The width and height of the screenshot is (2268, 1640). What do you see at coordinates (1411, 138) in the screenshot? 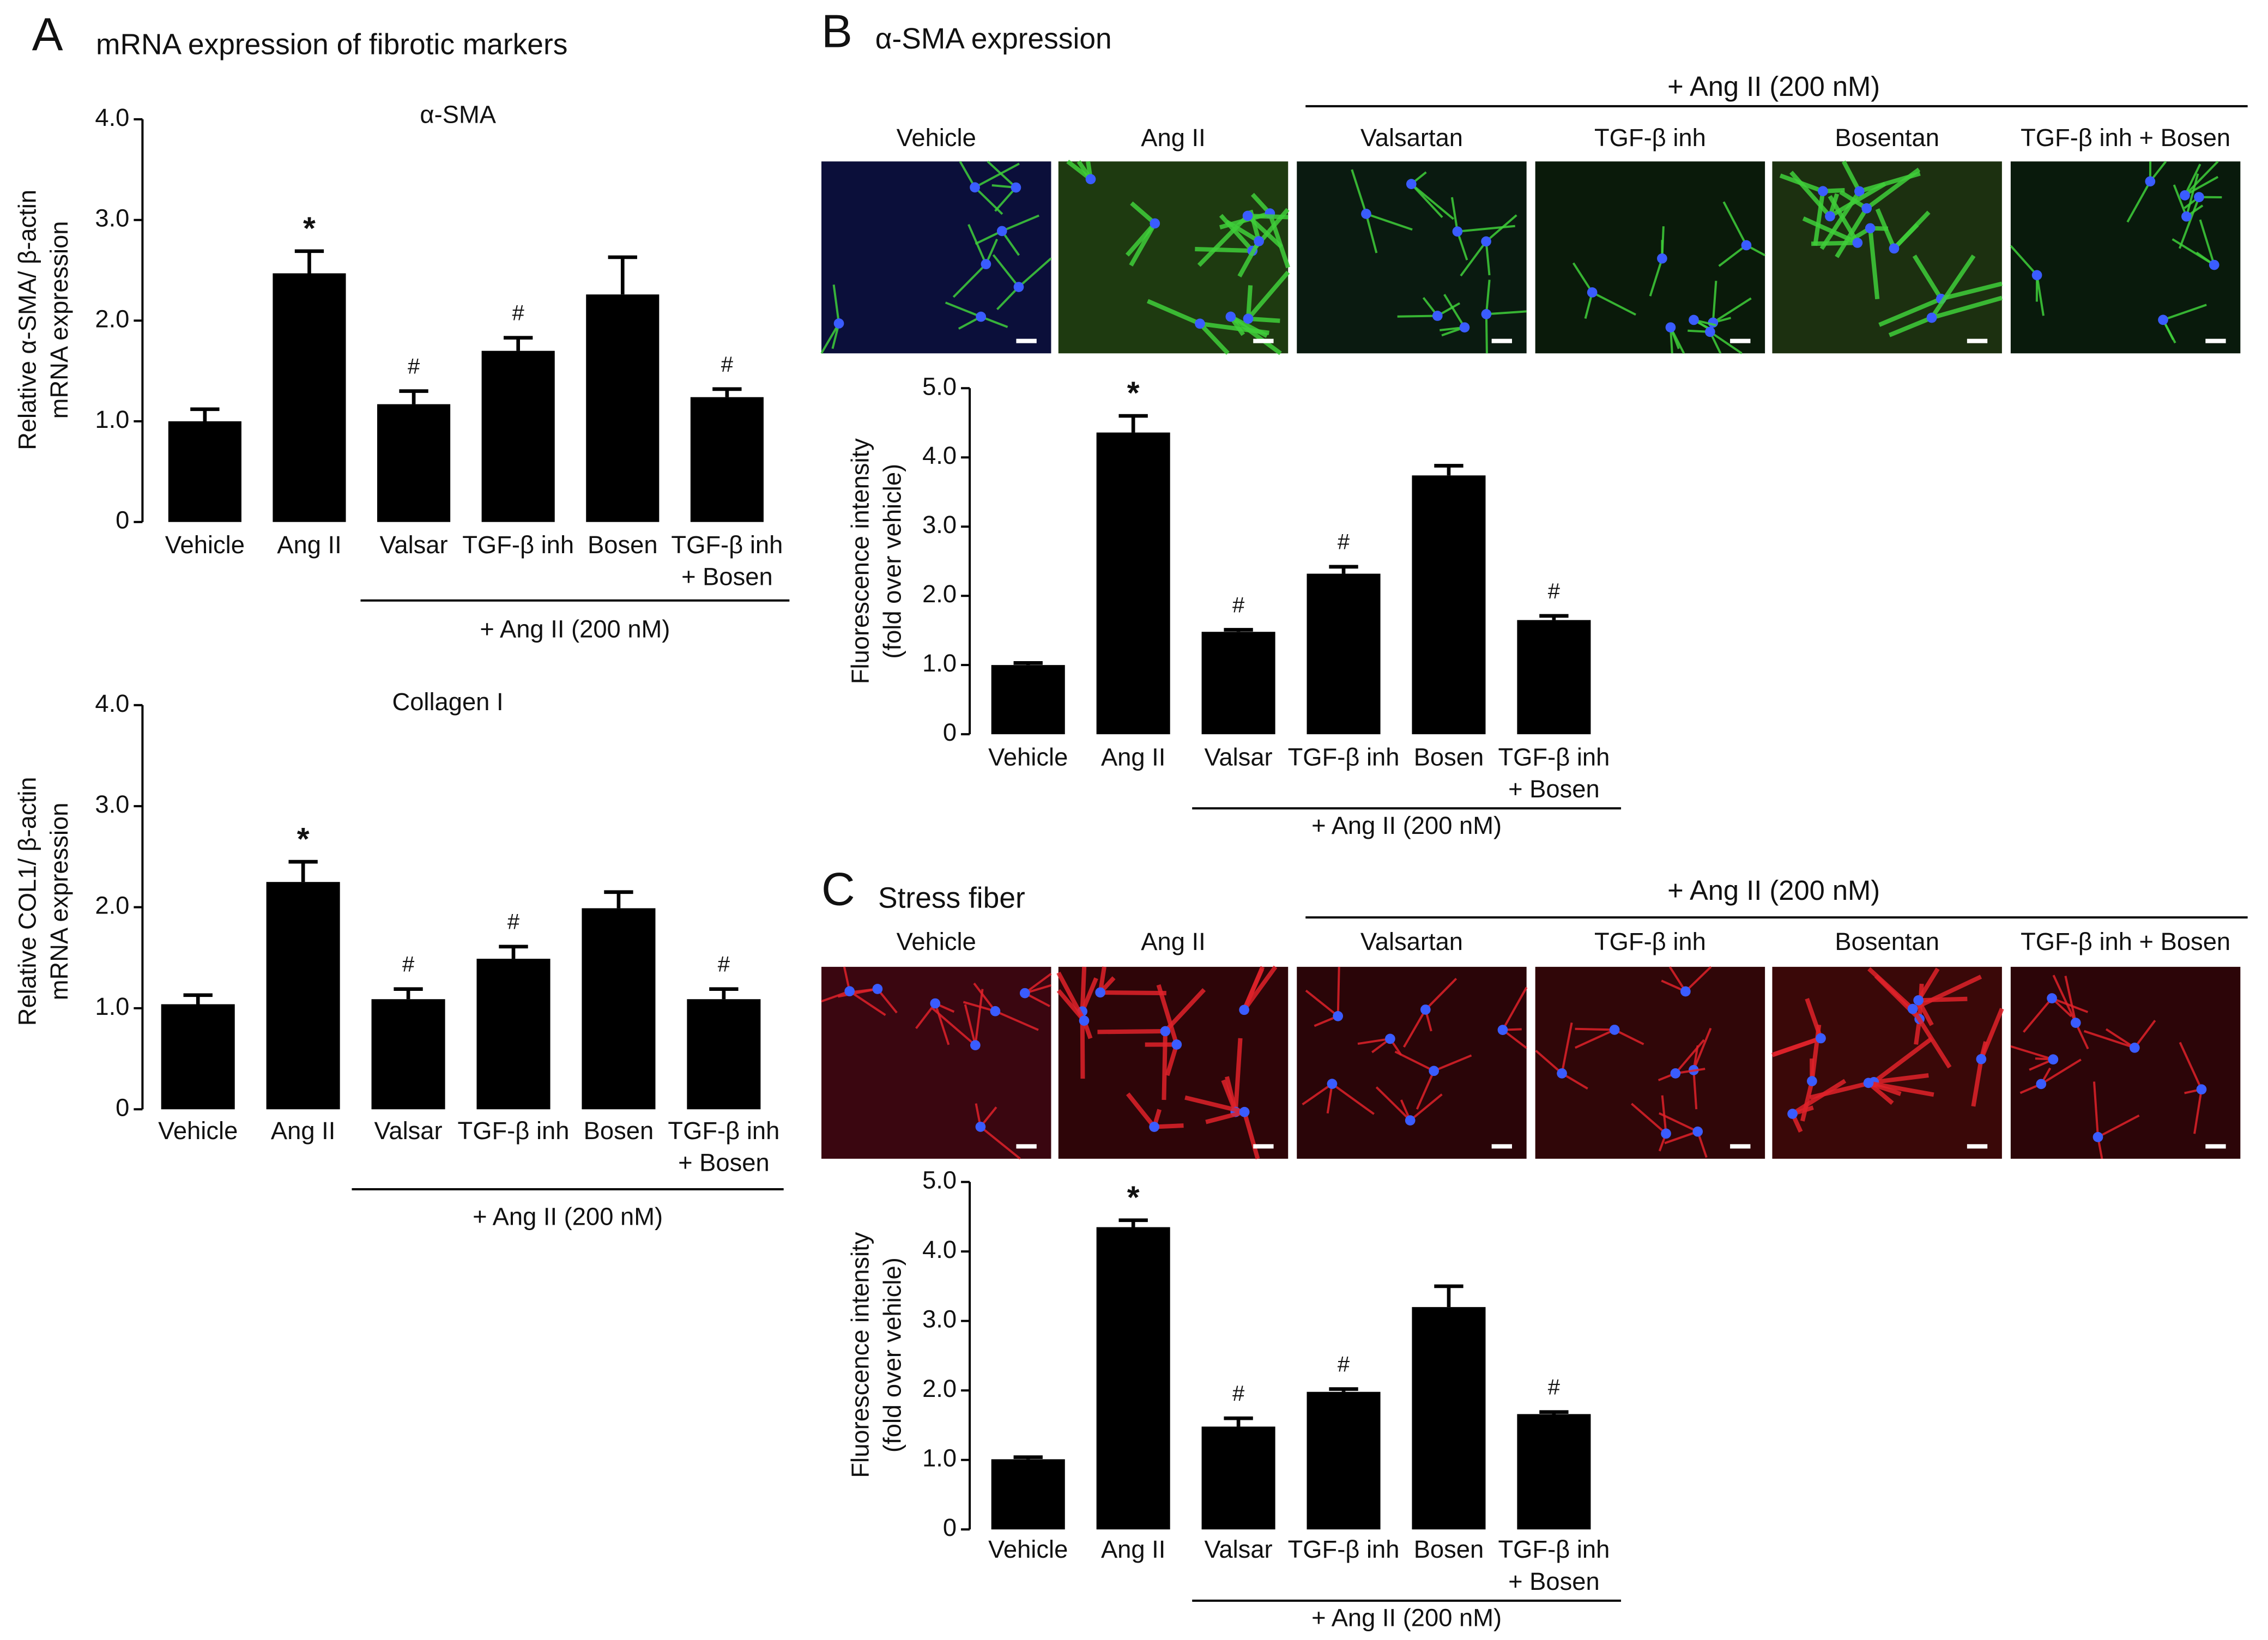
I see `image-label: Valsartan` at bounding box center [1411, 138].